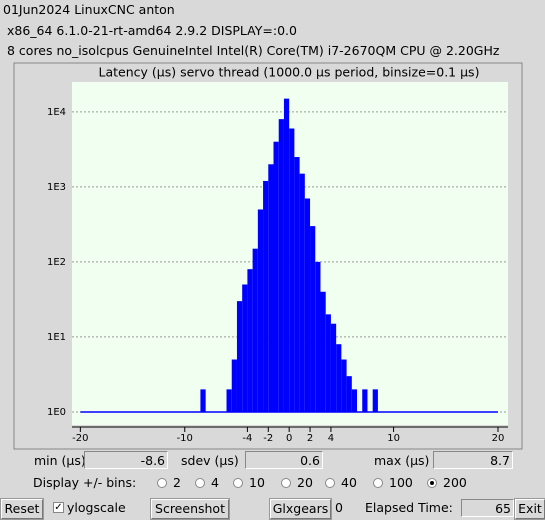 The image size is (545, 520). What do you see at coordinates (339, 507) in the screenshot?
I see `glxgears-count: 0` at bounding box center [339, 507].